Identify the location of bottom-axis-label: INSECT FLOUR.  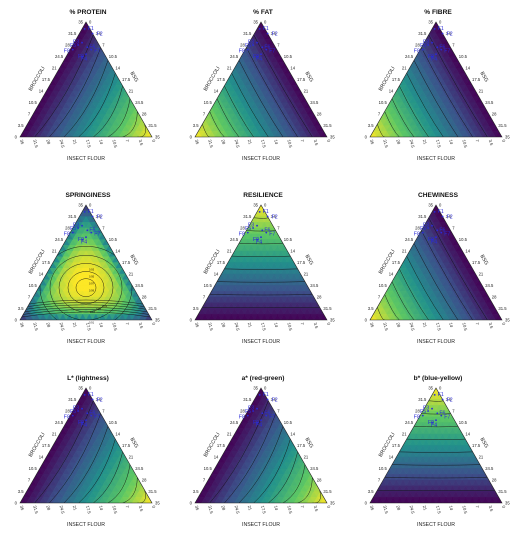
(261, 342).